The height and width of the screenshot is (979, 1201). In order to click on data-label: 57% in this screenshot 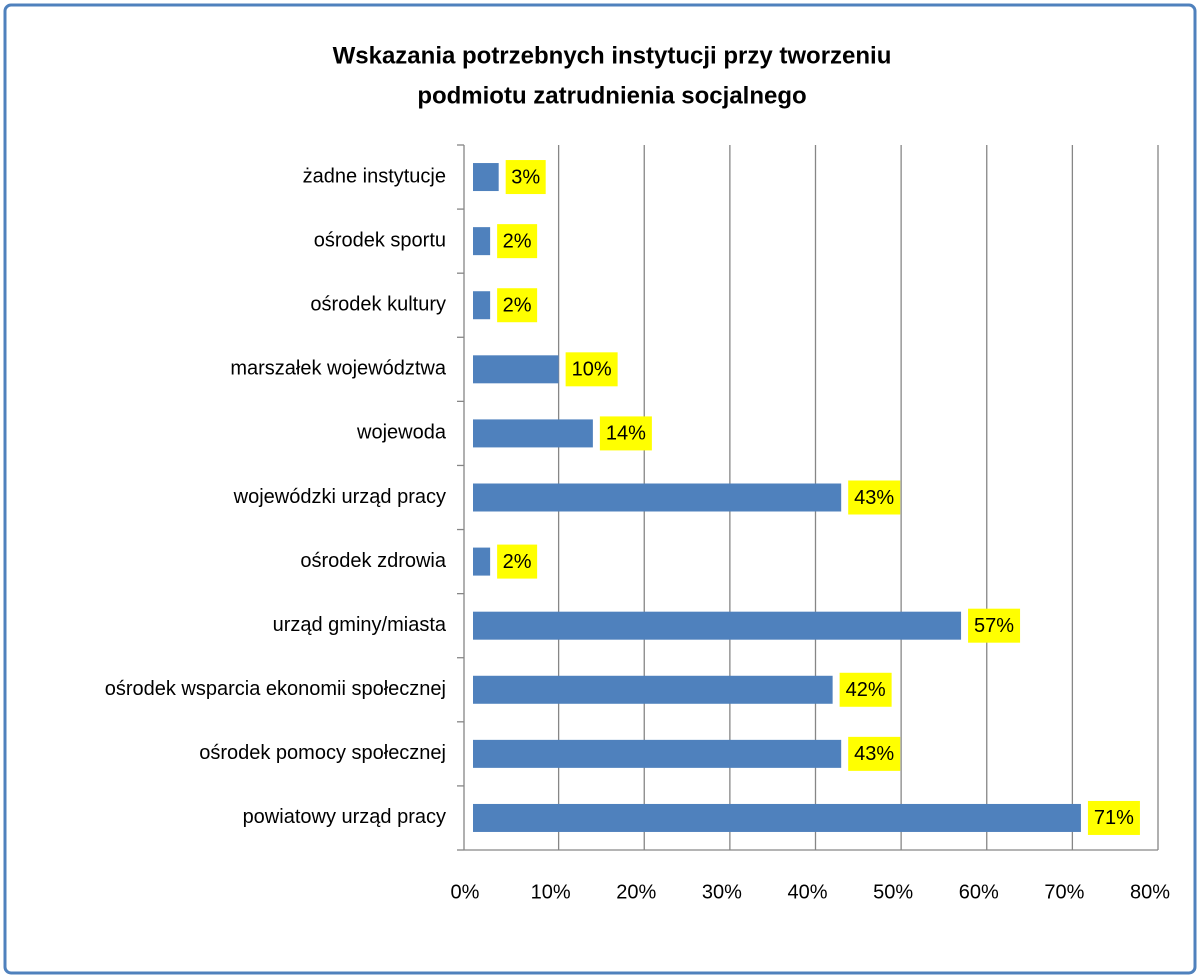, I will do `click(994, 626)`.